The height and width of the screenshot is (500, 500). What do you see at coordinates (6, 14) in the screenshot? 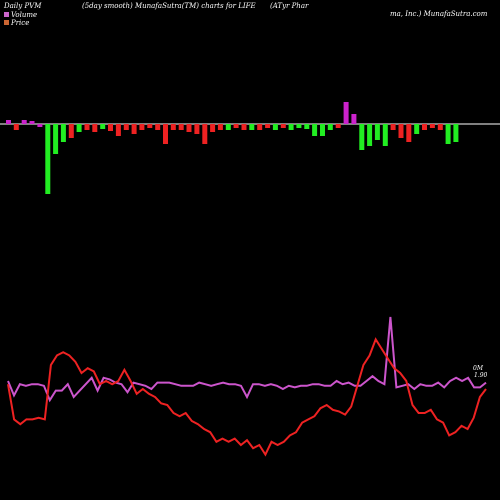
I see `legend-volume-swatch` at bounding box center [6, 14].